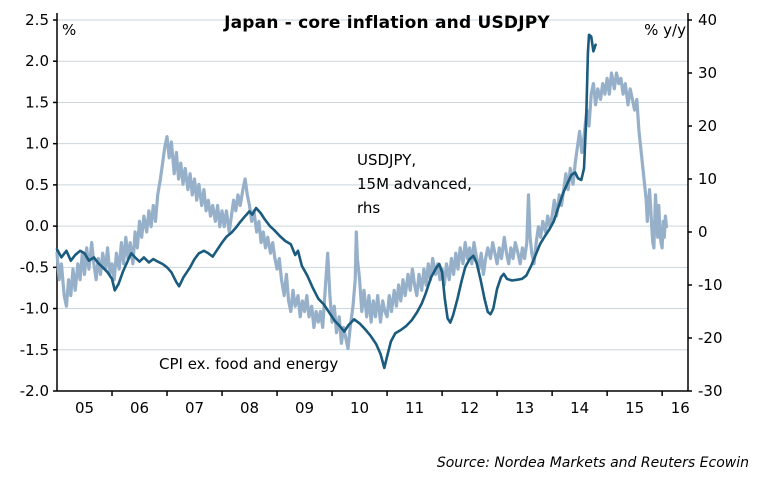 This screenshot has height=477, width=757. I want to click on x-axis-year-label: 06, so click(139, 408).